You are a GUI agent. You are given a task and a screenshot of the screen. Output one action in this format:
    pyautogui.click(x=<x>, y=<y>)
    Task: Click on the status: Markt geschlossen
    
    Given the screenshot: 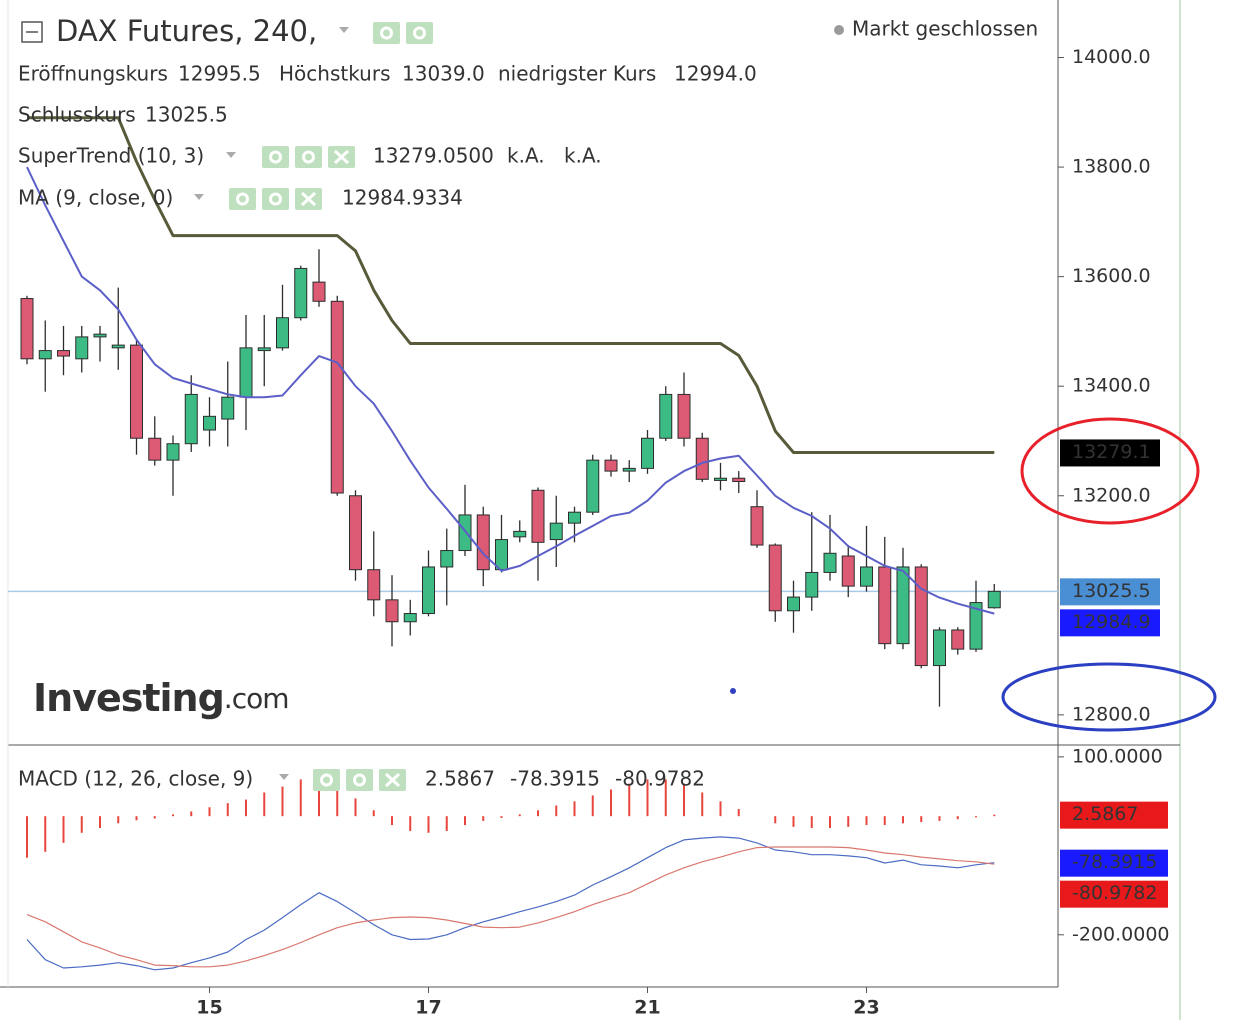 What is the action you would take?
    pyautogui.click(x=945, y=29)
    